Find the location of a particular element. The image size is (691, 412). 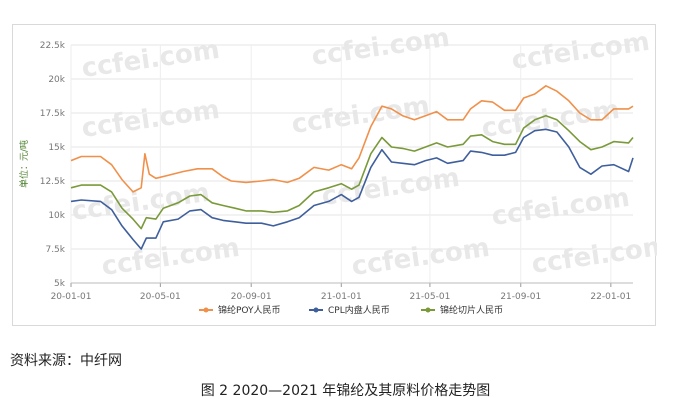

legend-label: CPL内盘人民币 is located at coordinates (359, 310).